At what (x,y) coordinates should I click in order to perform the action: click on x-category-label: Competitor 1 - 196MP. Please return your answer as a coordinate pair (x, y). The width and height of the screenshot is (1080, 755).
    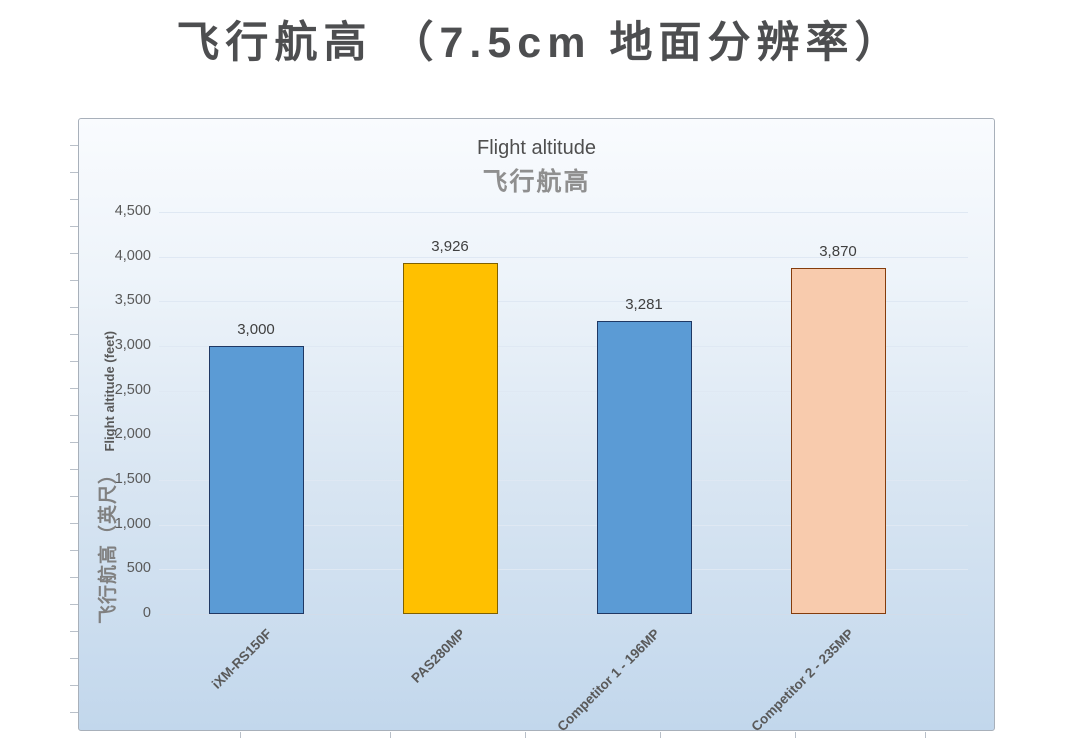
    Looking at the image, I should click on (608, 680).